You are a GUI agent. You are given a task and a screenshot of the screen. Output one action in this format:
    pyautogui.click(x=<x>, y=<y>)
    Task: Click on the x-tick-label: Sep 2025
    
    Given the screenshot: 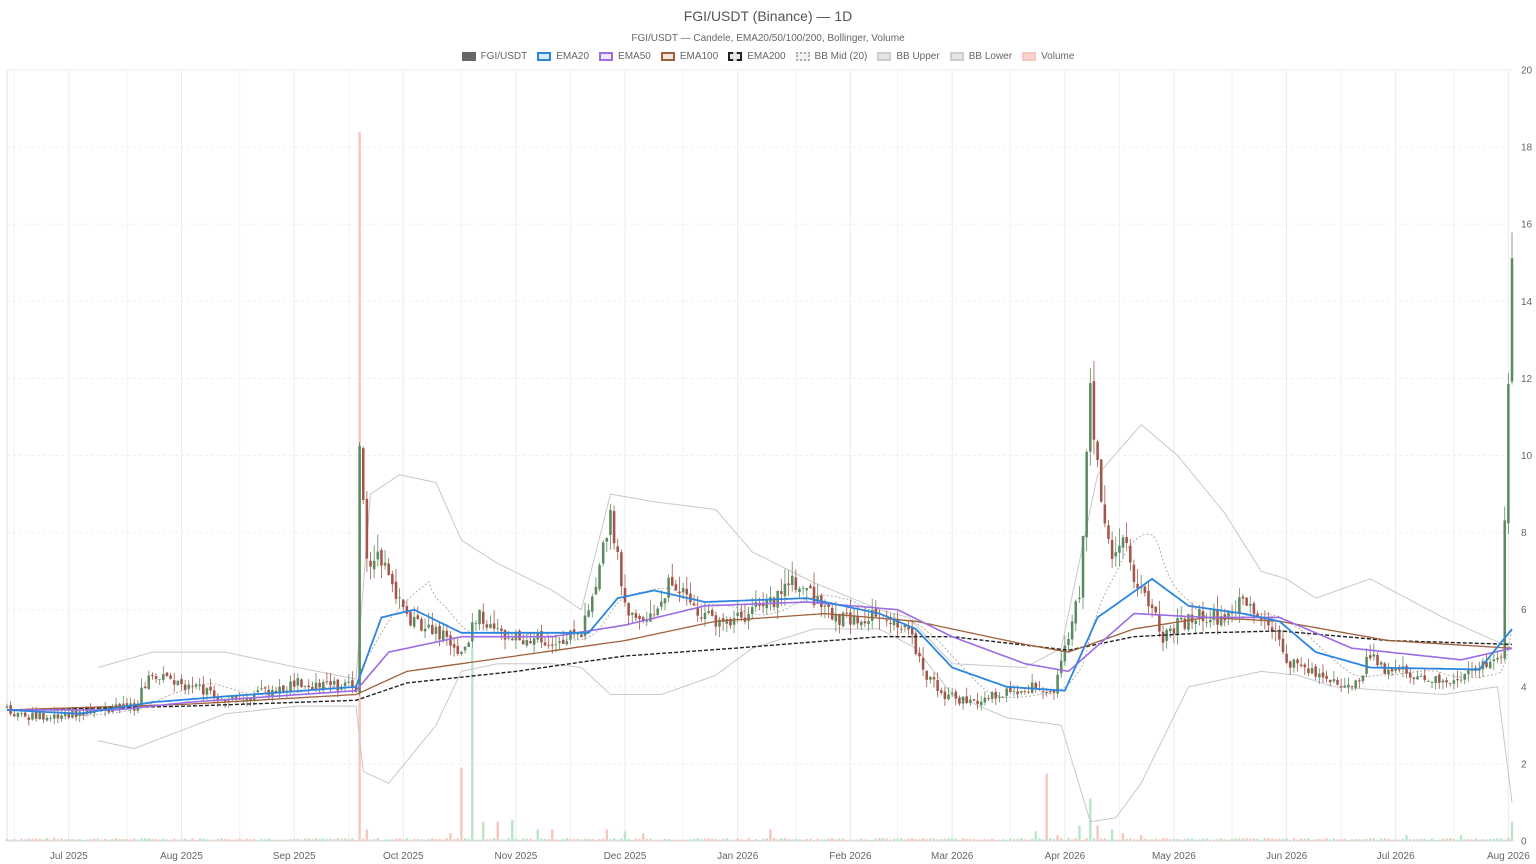 What is the action you would take?
    pyautogui.click(x=294, y=856)
    